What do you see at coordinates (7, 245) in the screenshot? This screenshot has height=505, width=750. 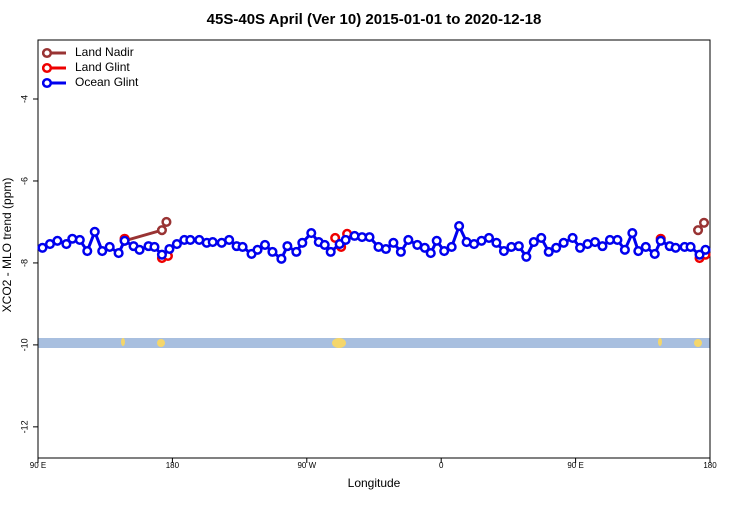 I see `y-axis-label: XCO2 - MLO trend (ppm)` at bounding box center [7, 245].